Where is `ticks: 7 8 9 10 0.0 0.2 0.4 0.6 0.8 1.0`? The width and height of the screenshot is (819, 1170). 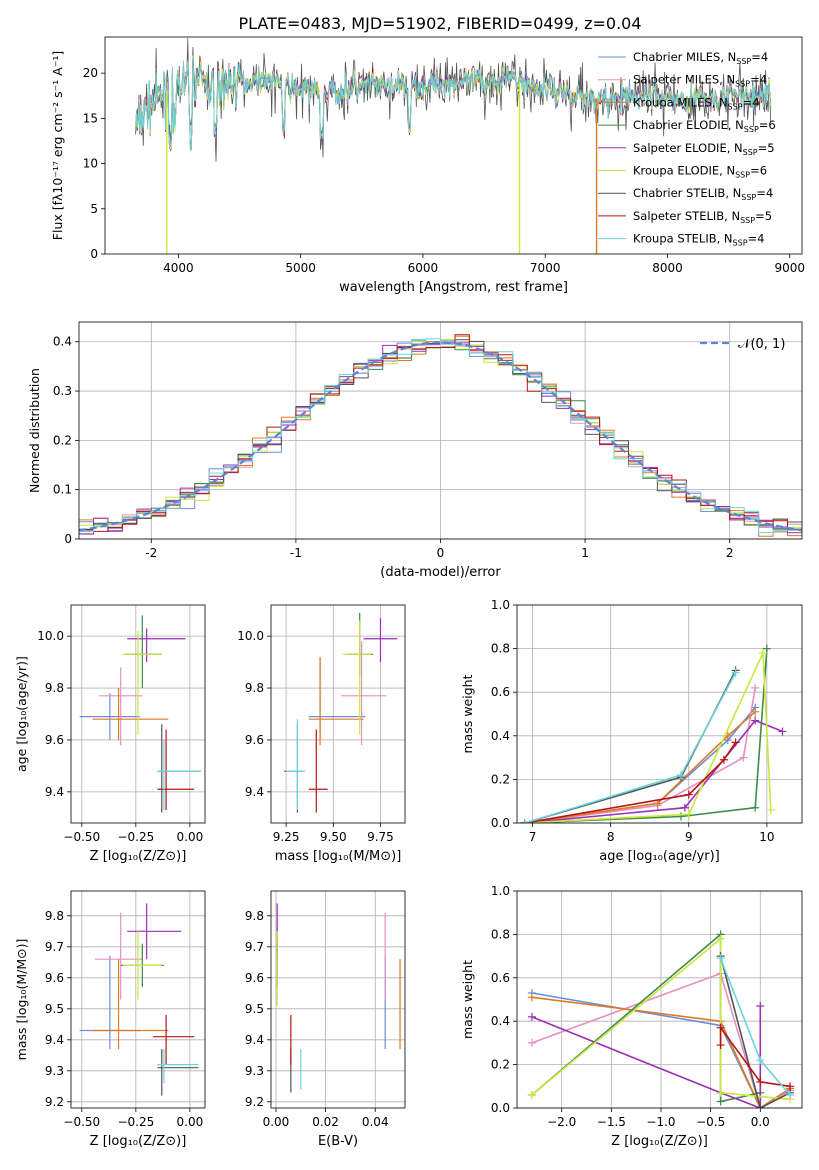
ticks: 7 8 9 10 0.0 0.2 0.4 0.6 0.8 1.0 is located at coordinates (633, 721).